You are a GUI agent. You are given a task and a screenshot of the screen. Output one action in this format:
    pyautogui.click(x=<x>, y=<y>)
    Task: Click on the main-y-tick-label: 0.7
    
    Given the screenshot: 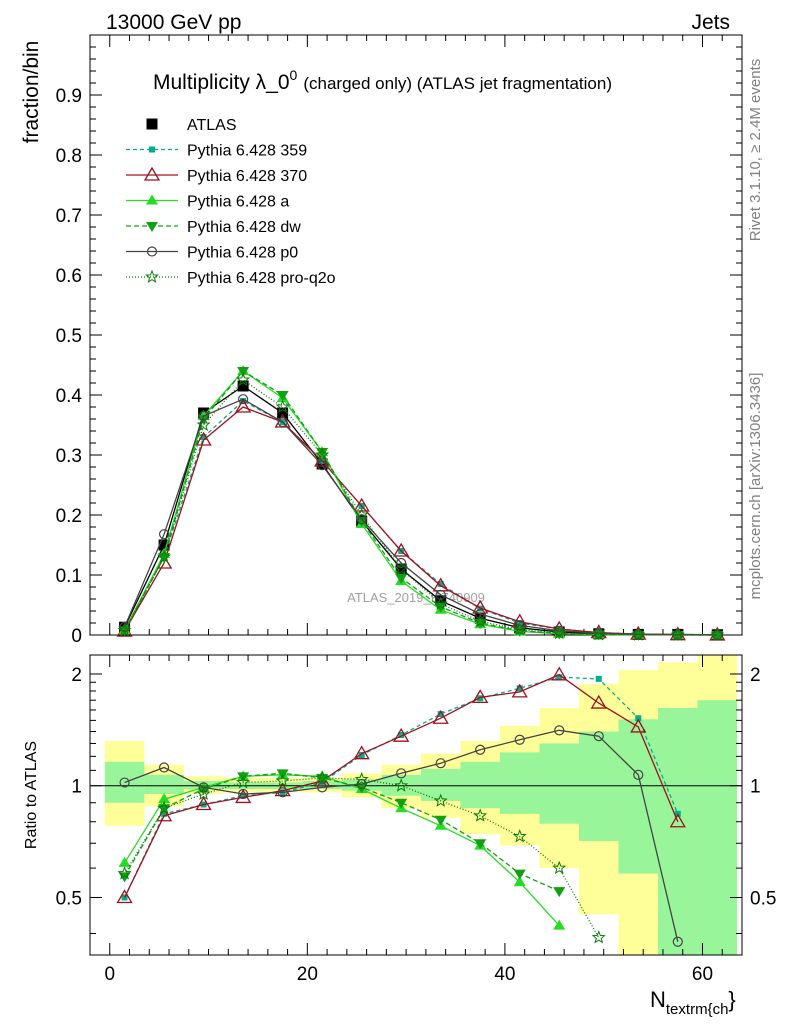 What is the action you would take?
    pyautogui.click(x=69, y=216)
    